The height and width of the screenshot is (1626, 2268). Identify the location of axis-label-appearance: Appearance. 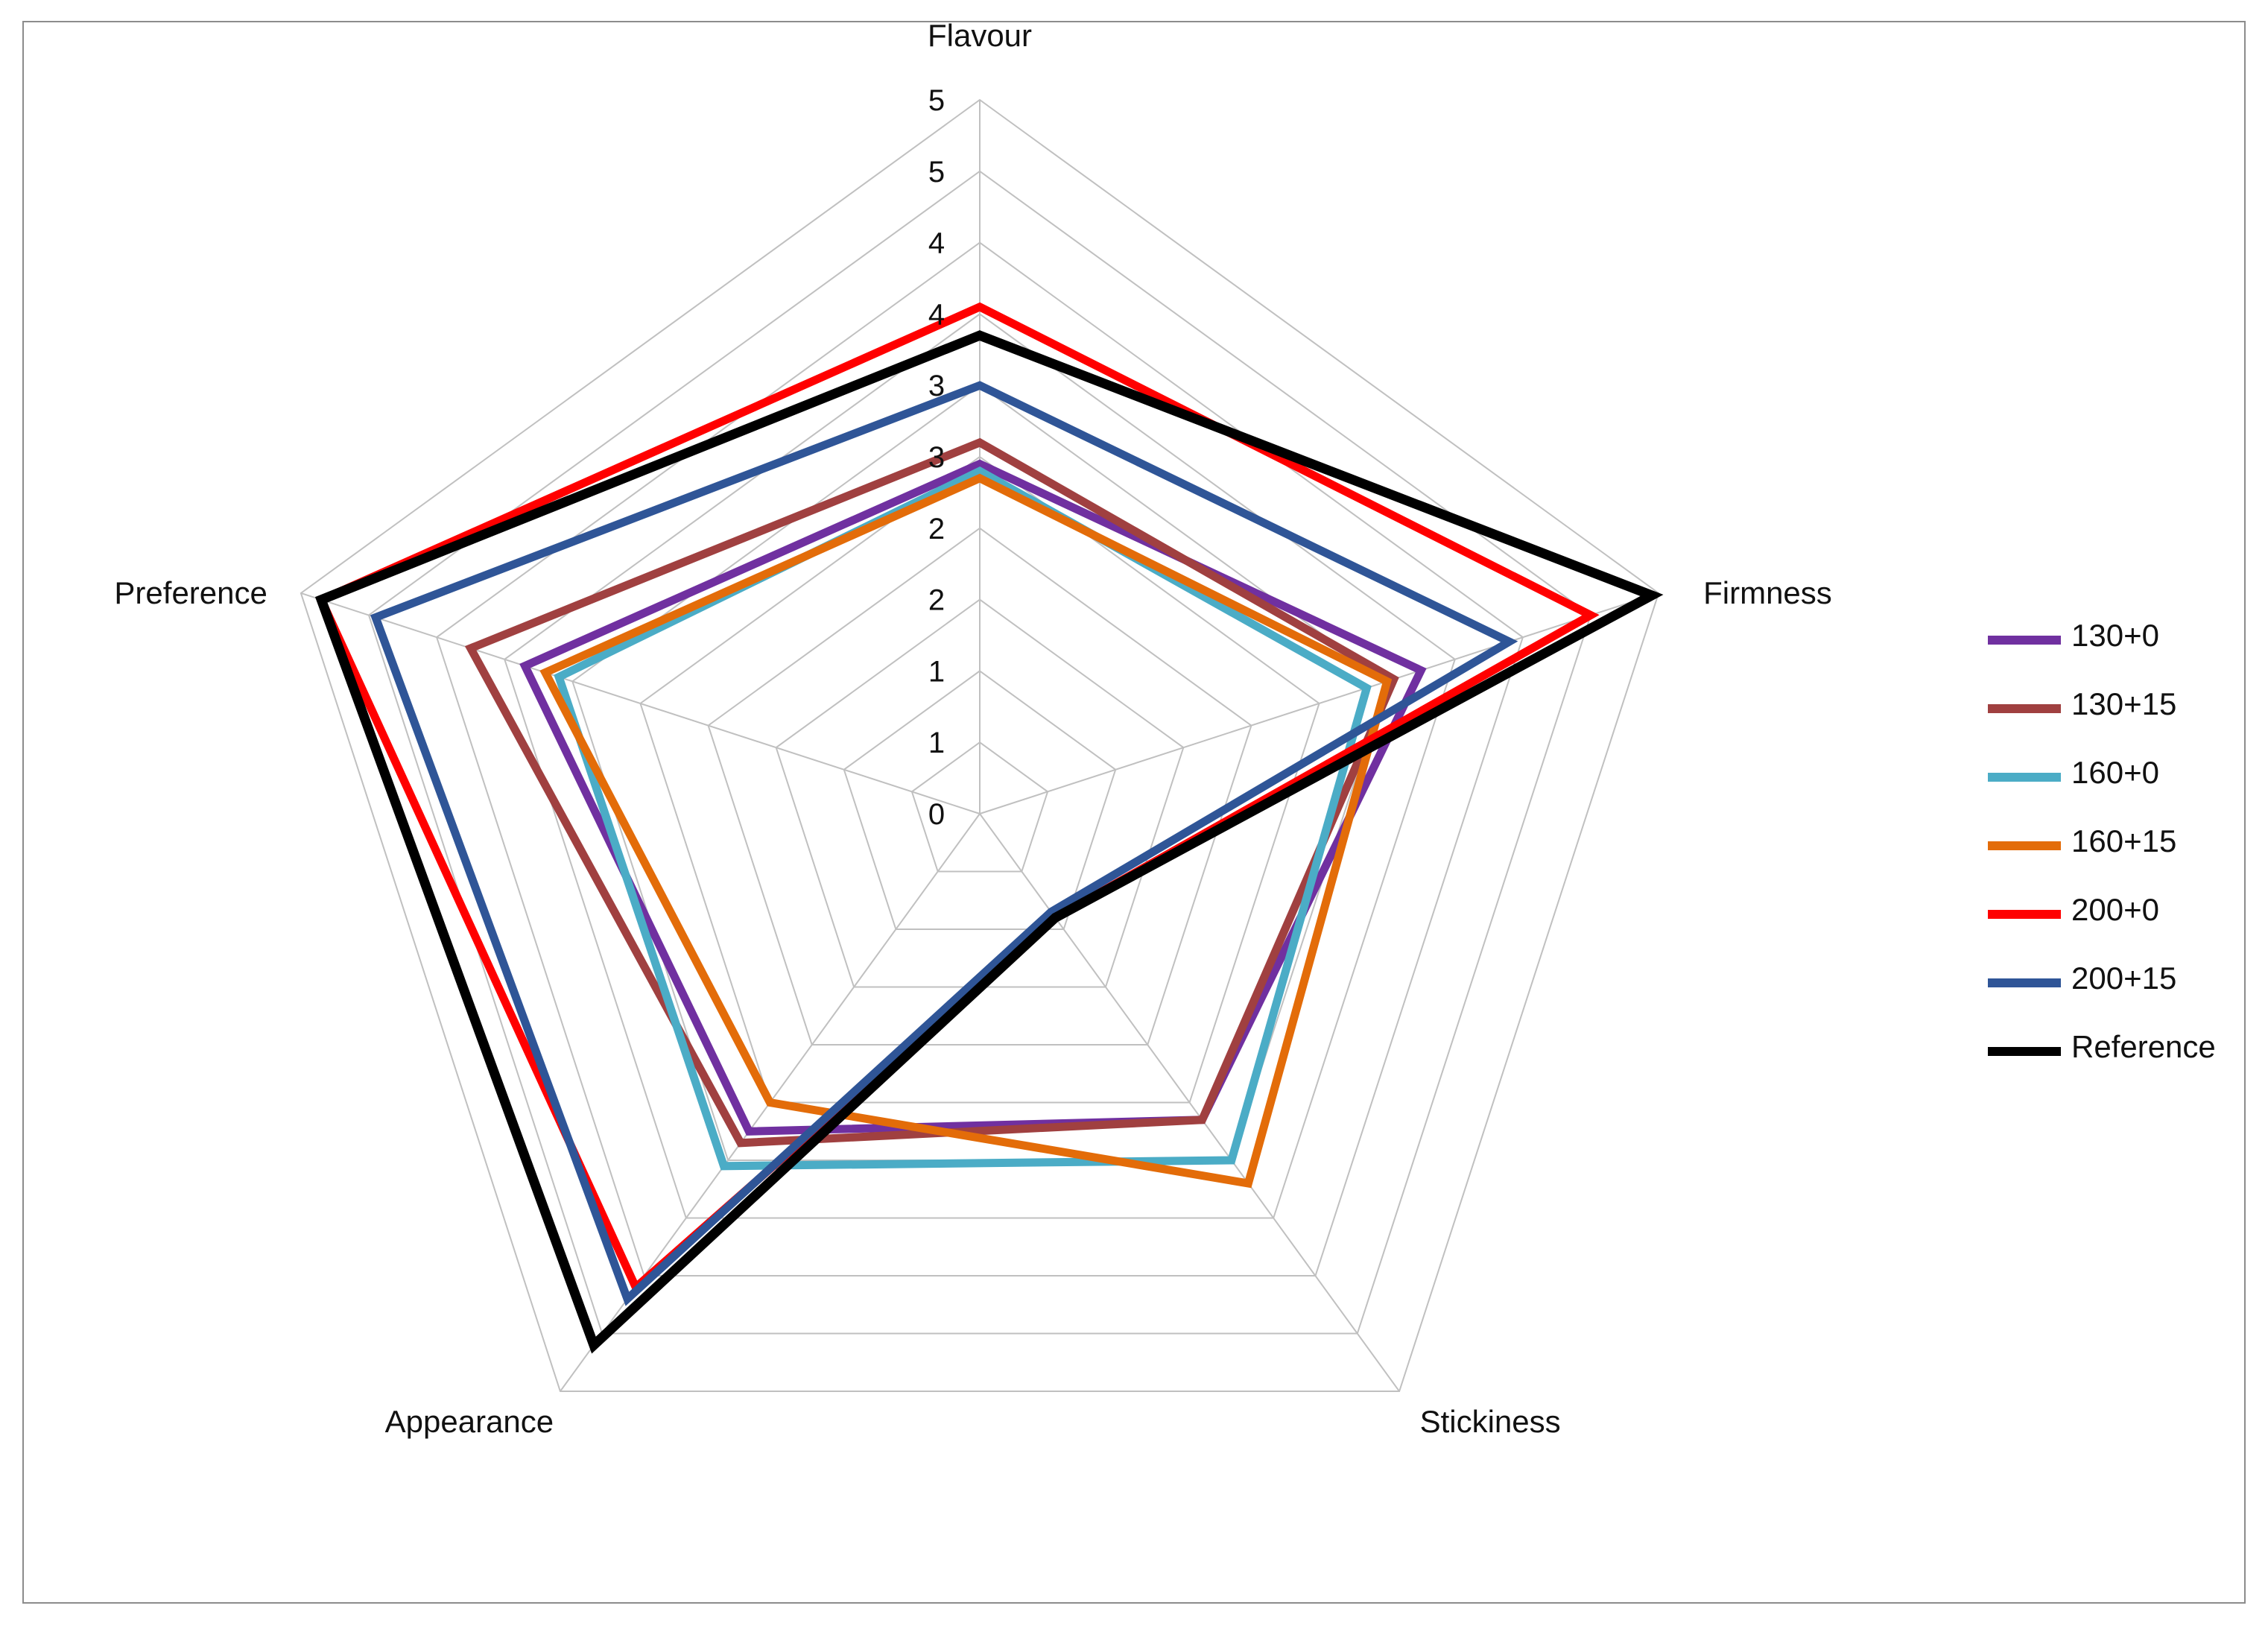
(469, 1421).